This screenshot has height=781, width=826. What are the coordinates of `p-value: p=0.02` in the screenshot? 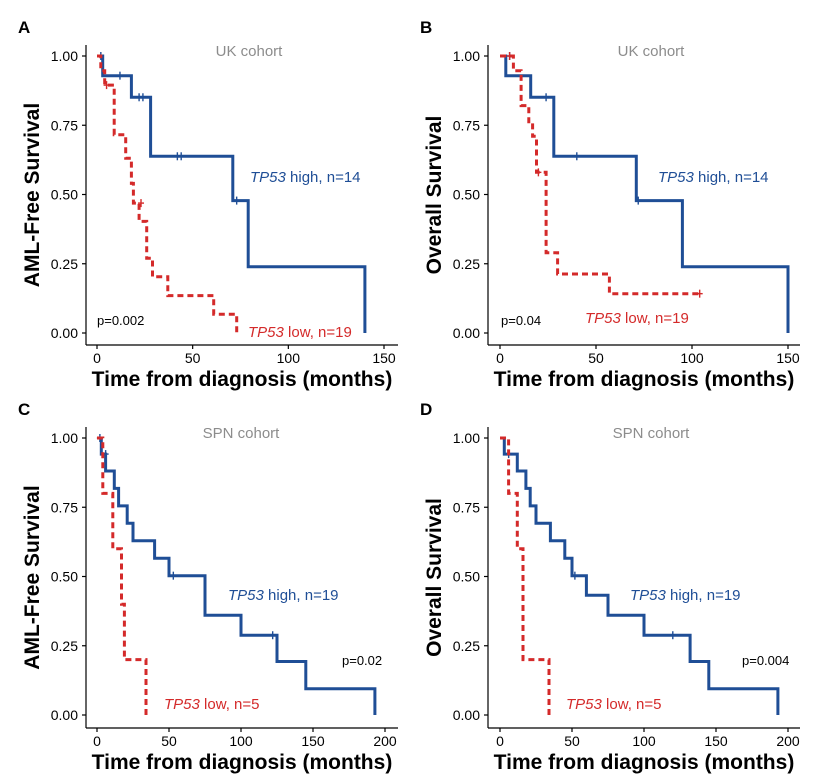 It's located at (362, 660).